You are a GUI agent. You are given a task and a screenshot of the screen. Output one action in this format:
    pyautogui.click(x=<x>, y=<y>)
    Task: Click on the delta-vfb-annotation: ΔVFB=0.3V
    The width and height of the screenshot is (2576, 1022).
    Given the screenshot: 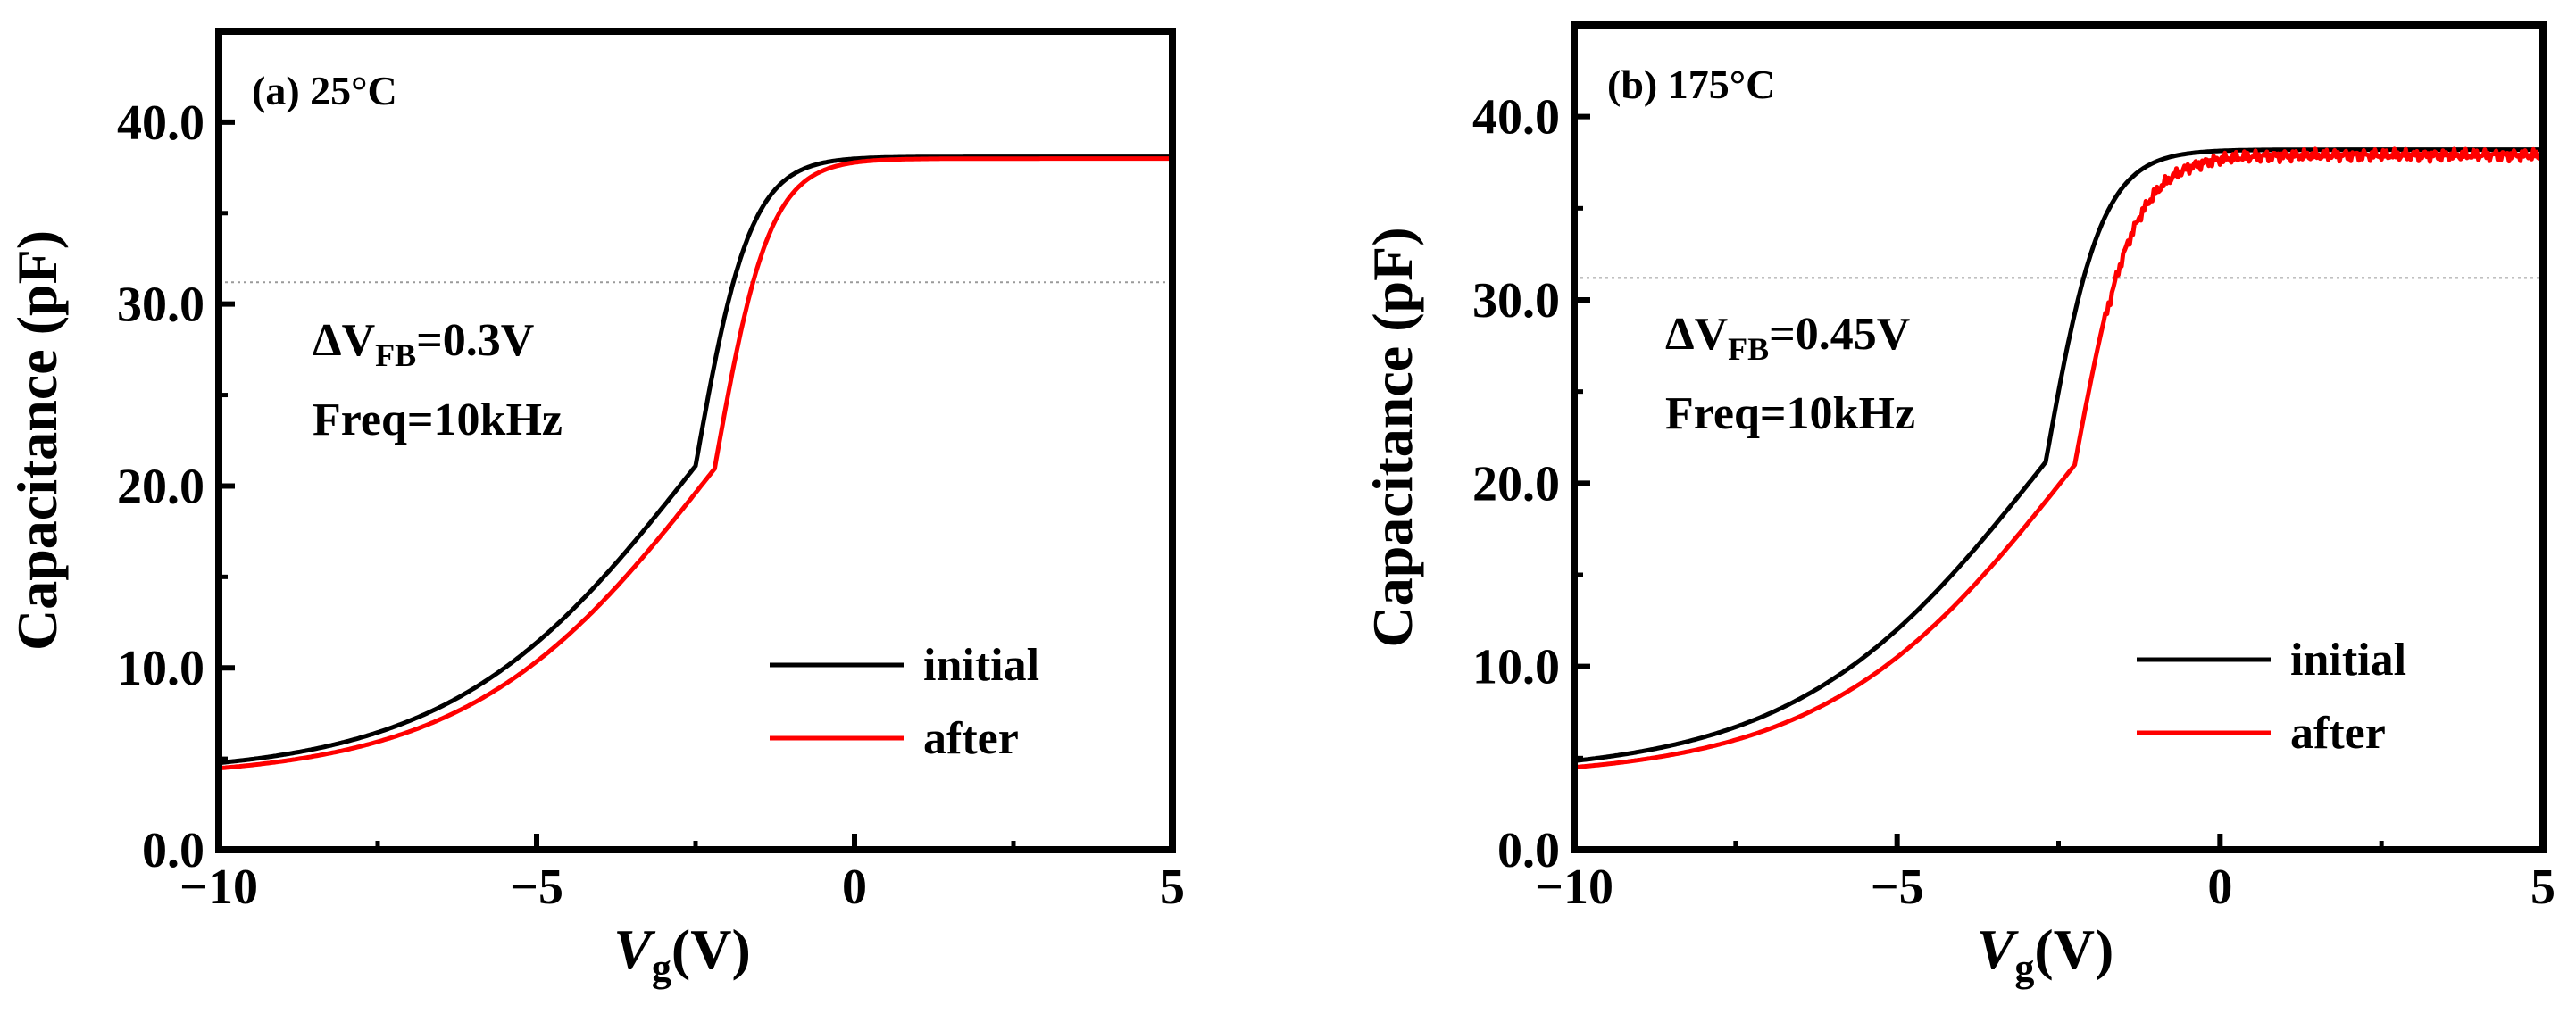 What is the action you would take?
    pyautogui.click(x=423, y=344)
    